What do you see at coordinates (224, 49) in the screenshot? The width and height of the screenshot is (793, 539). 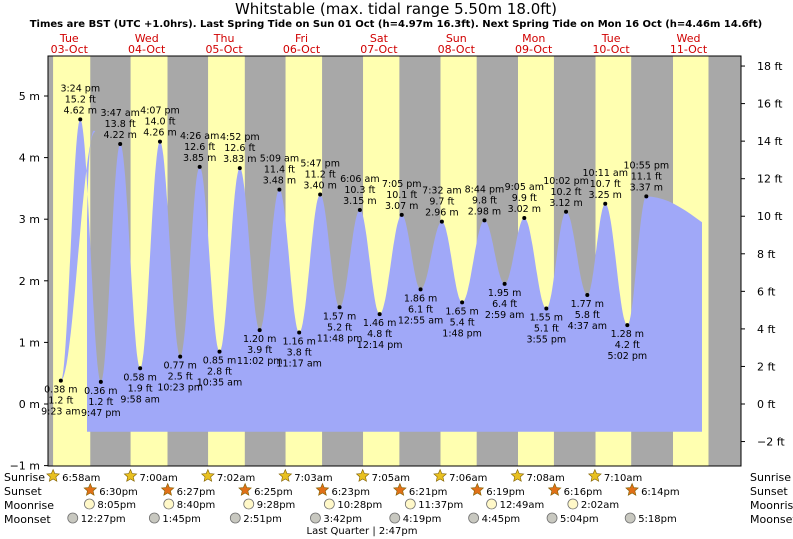 I see `day-date: 05-Oct` at bounding box center [224, 49].